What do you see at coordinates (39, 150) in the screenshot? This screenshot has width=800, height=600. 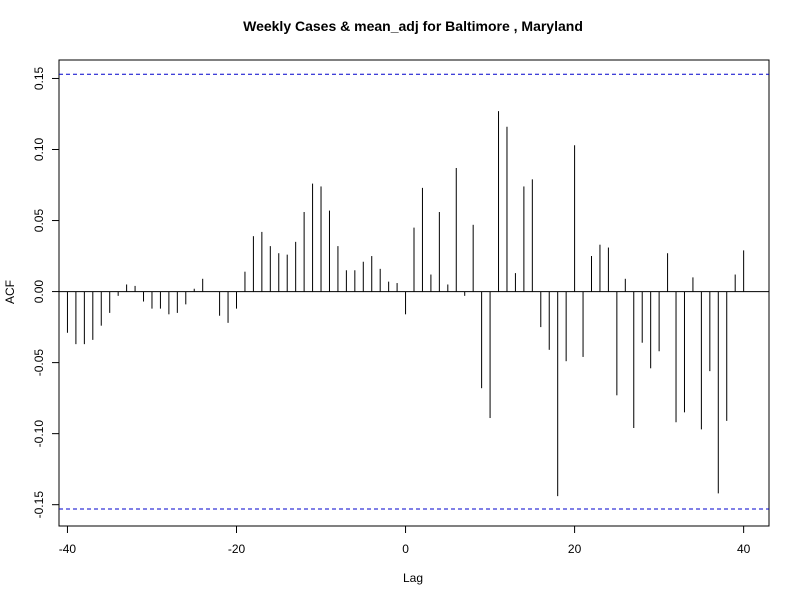 I see `y-tick-label: 0.10` at bounding box center [39, 150].